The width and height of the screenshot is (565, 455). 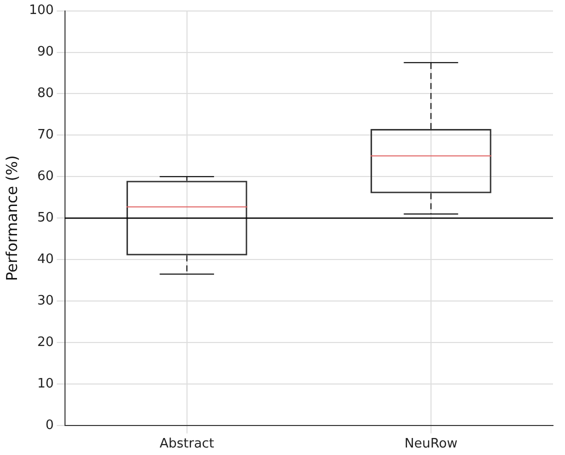 What do you see at coordinates (45, 94) in the screenshot?
I see `y-tick-label: 80` at bounding box center [45, 94].